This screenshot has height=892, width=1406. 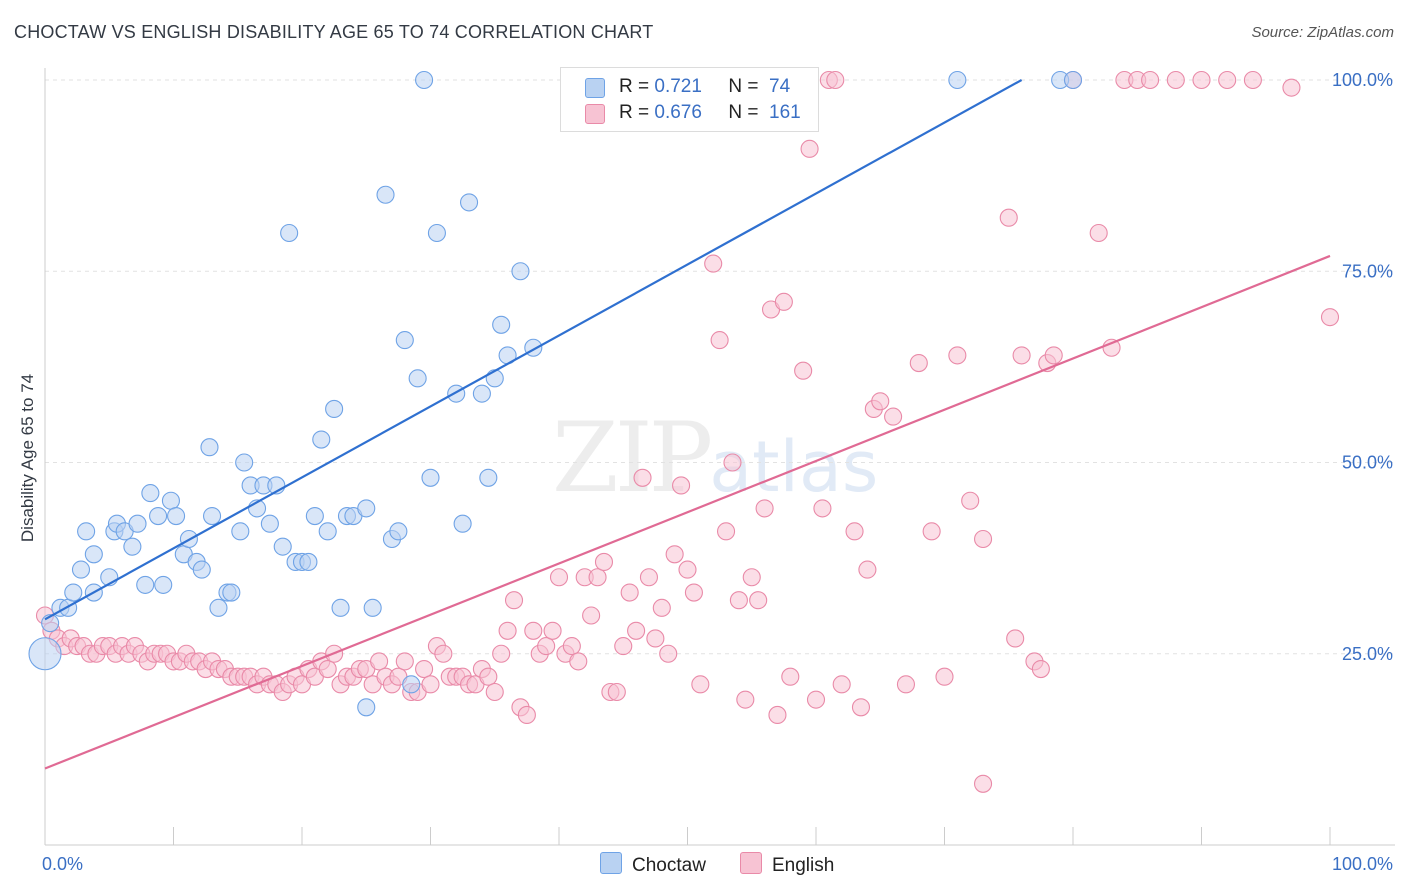 What do you see at coordinates (62, 864) in the screenshot?
I see `x-tick-label: 0.0%` at bounding box center [62, 864].